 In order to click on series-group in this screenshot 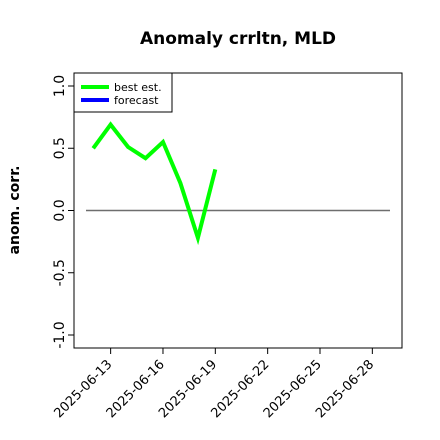, I will do `click(154, 183)`.